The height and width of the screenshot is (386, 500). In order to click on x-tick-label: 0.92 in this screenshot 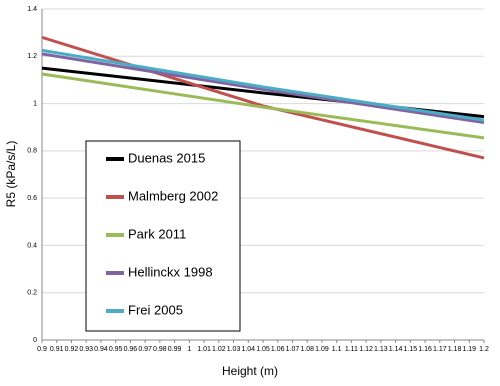, I will do `click(72, 349)`.